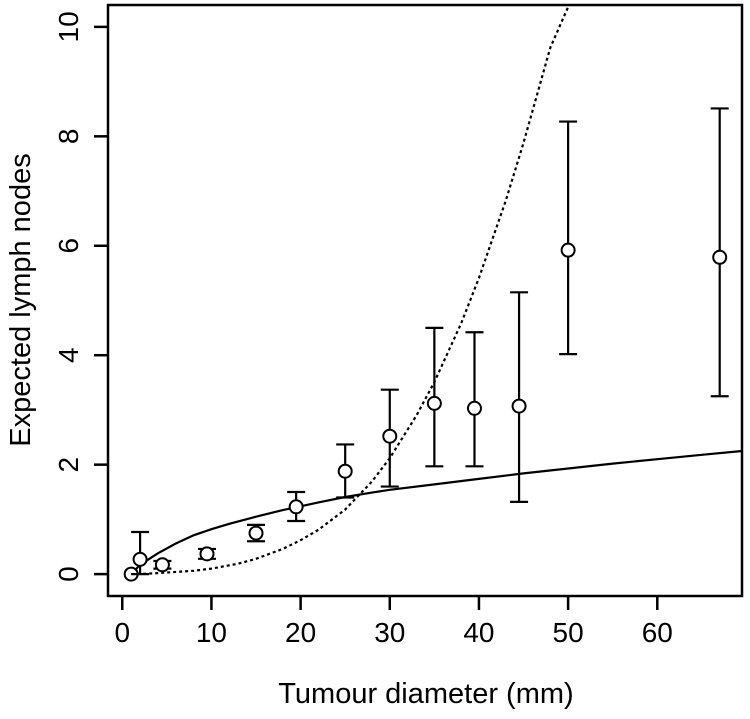  What do you see at coordinates (657, 632) in the screenshot?
I see `x-tick-label: 60` at bounding box center [657, 632].